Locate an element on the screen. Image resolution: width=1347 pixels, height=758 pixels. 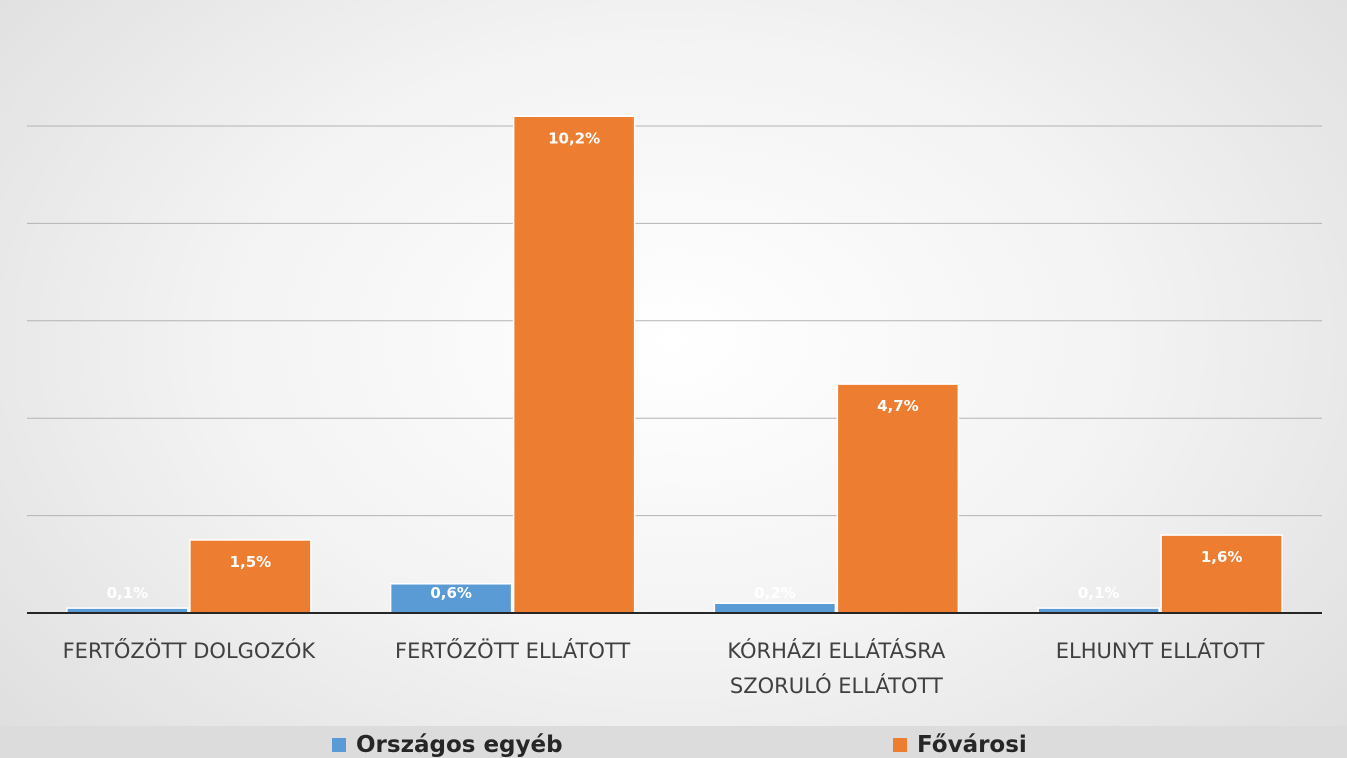
legend-item-fovarosi: Fővárosi is located at coordinates (960, 745).